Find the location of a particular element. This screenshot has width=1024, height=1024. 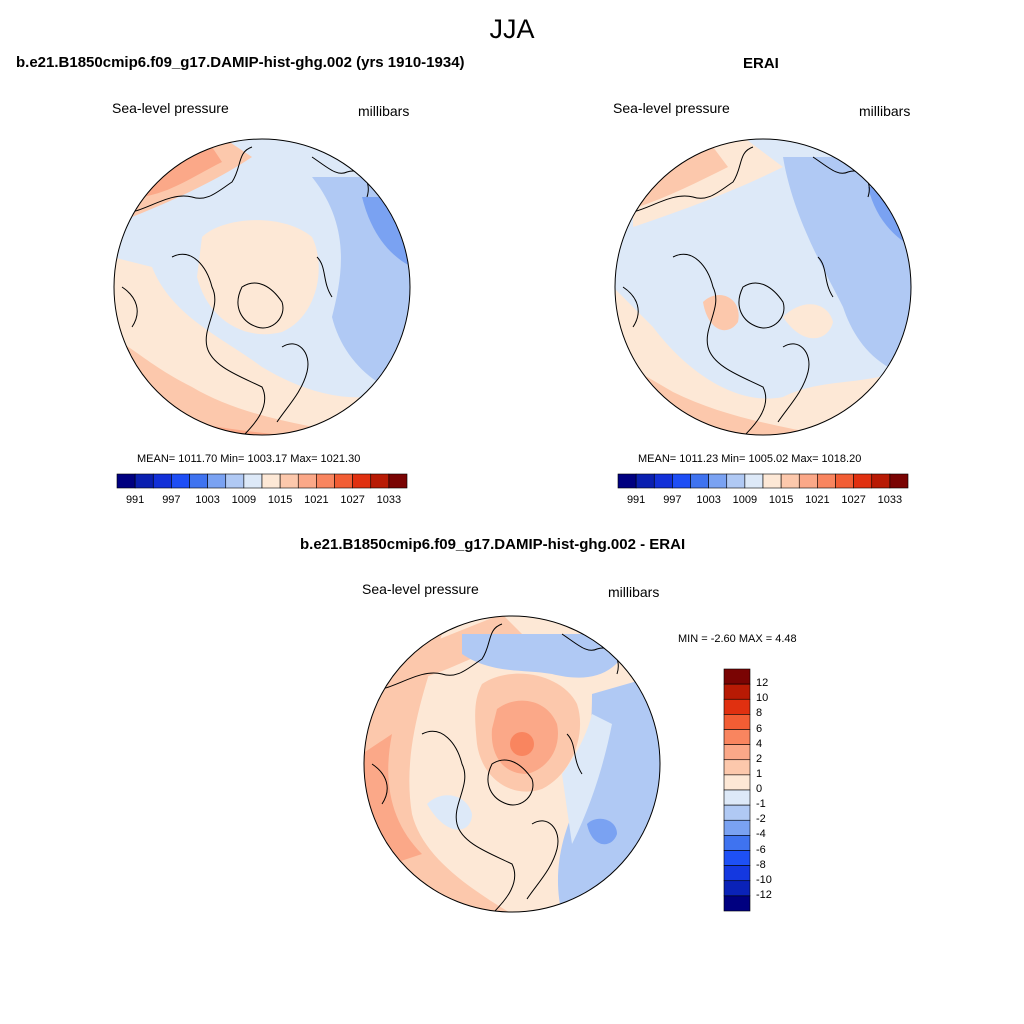

obs-colorbar-tick-label: 1033 is located at coordinates (890, 500).